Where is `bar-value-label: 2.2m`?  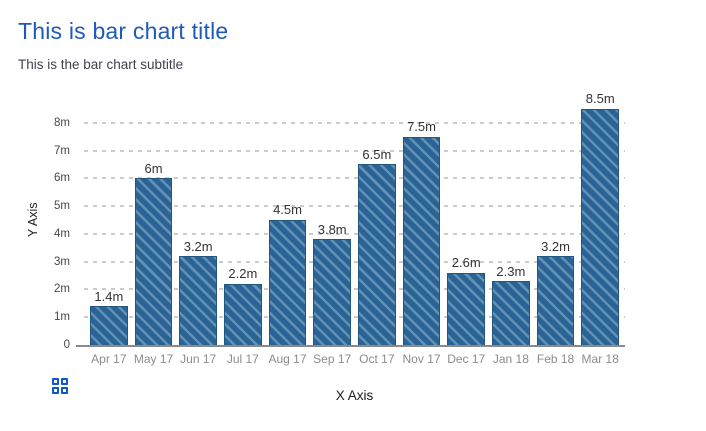 bar-value-label: 2.2m is located at coordinates (243, 274).